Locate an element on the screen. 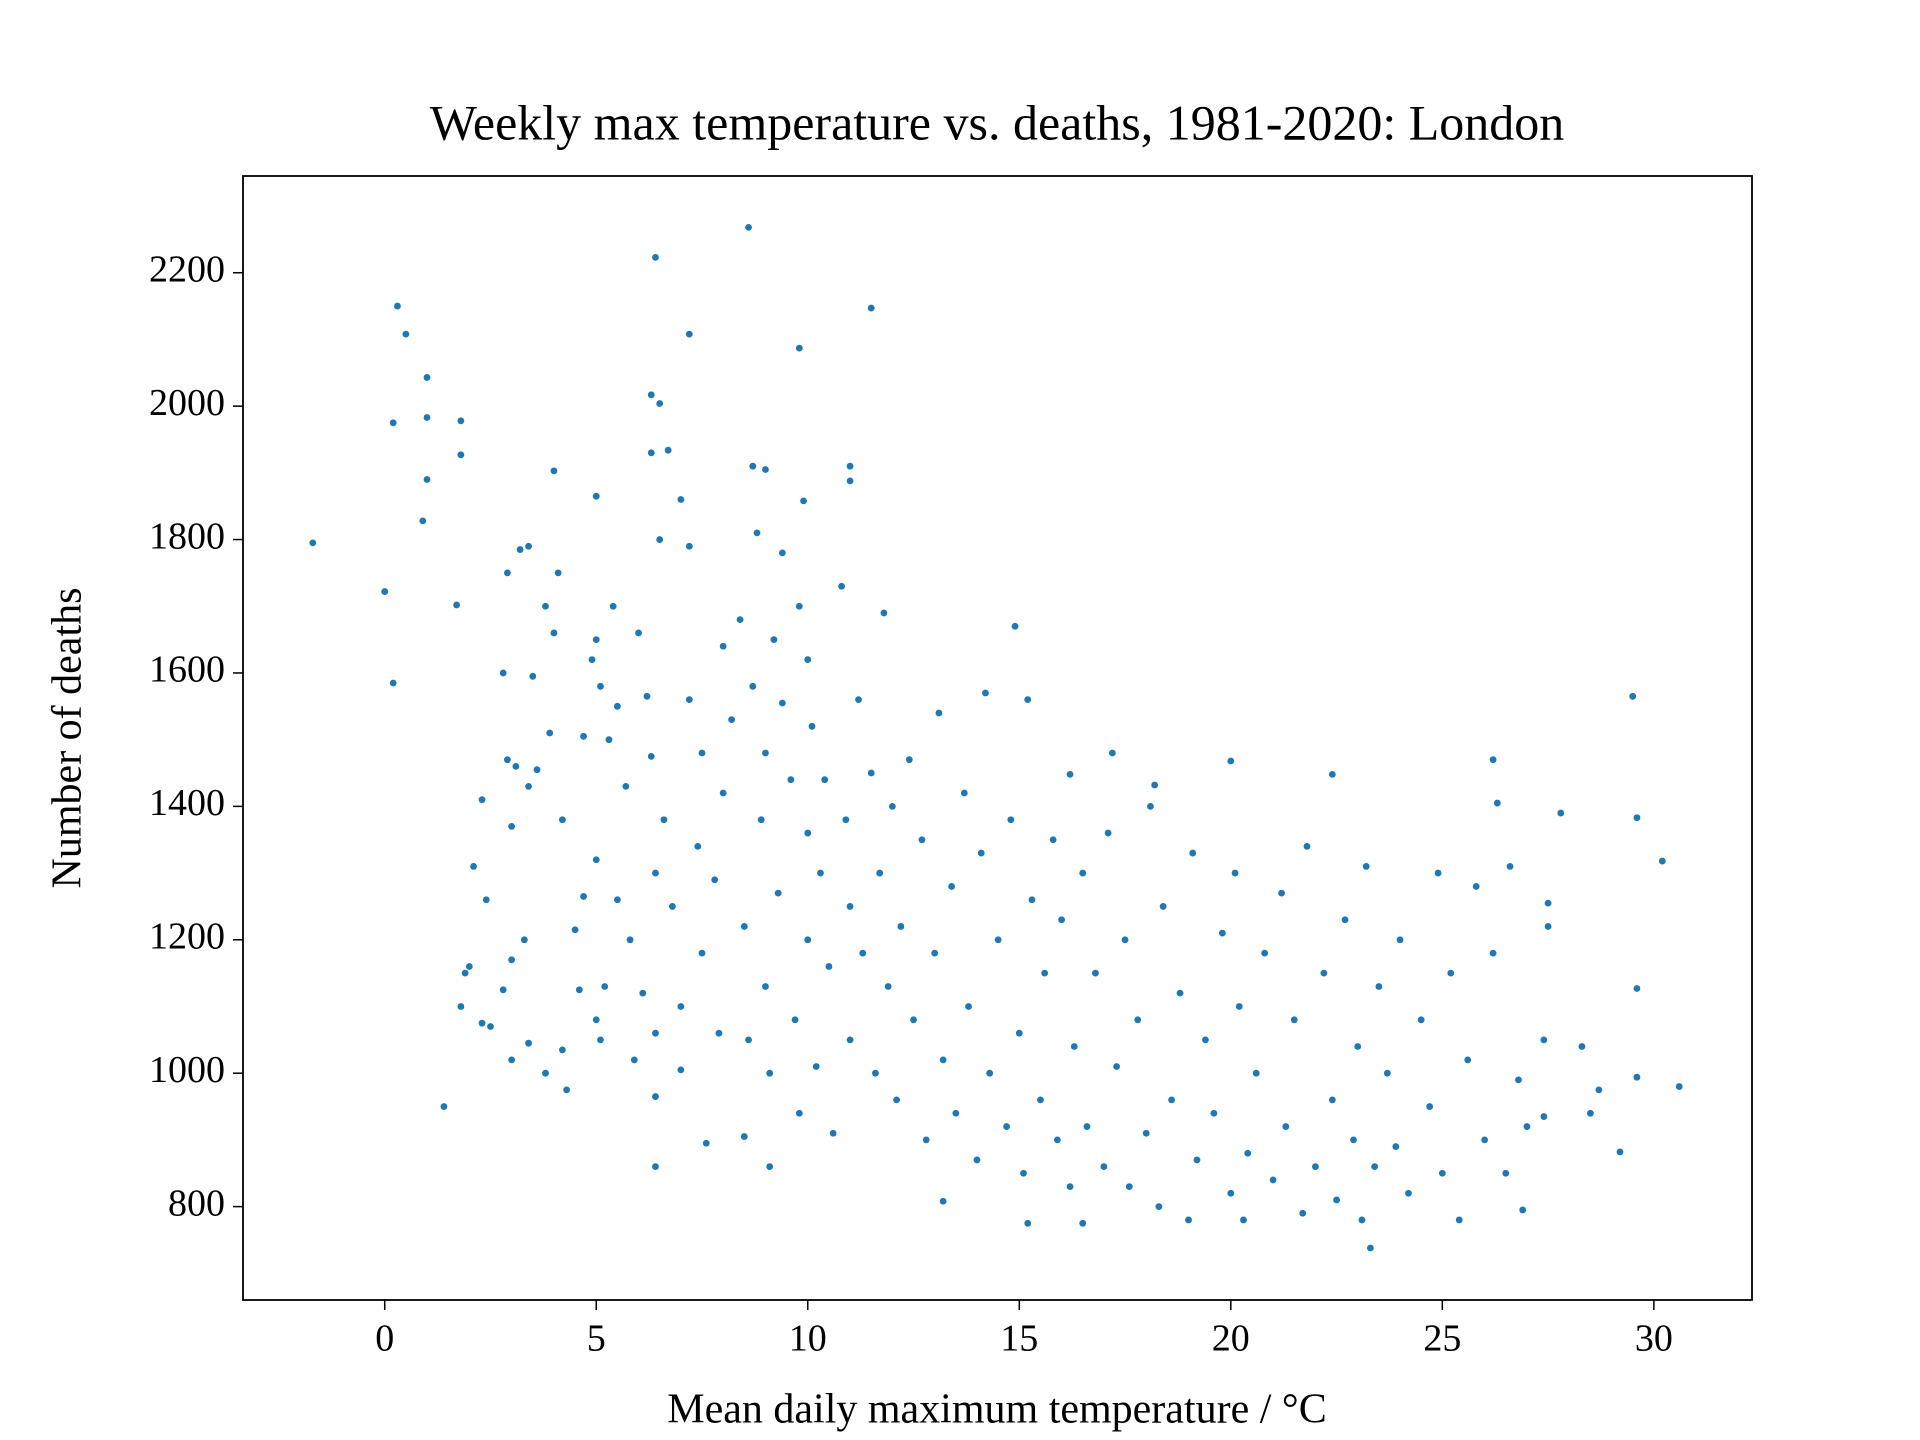  y-tick-label: 1200 is located at coordinates (187, 937).